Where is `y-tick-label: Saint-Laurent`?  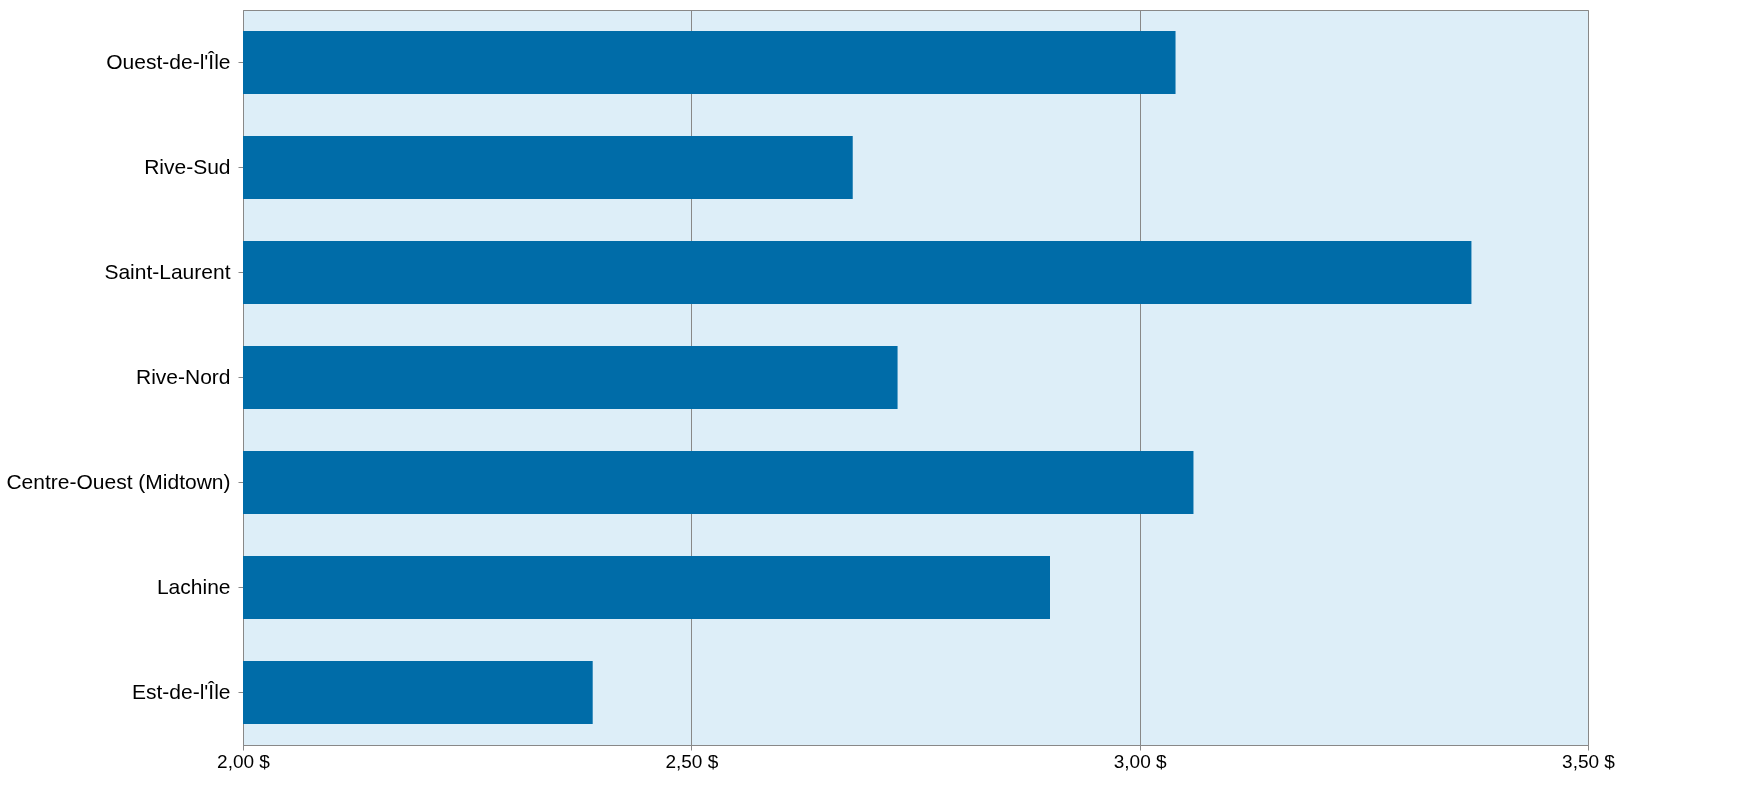
y-tick-label: Saint-Laurent is located at coordinates (167, 271).